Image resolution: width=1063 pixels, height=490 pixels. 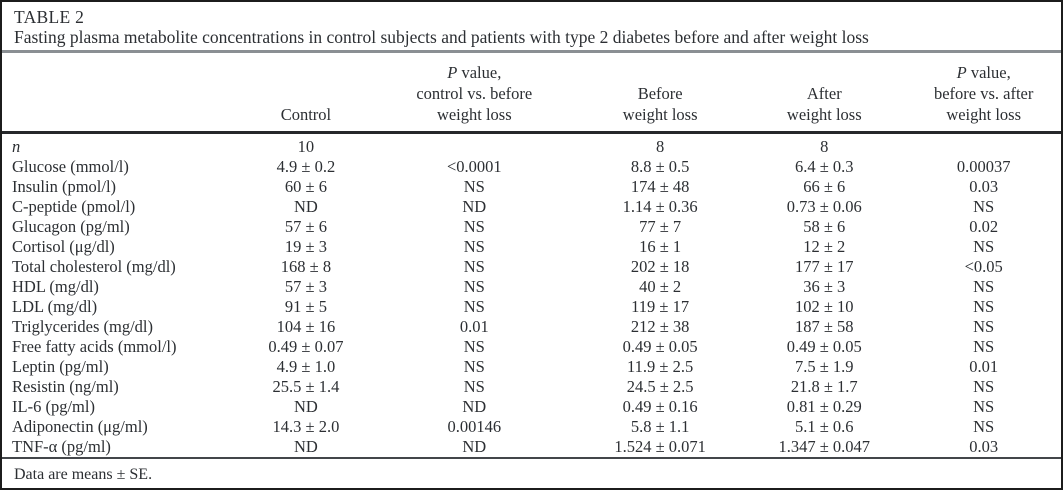 I want to click on cell-value: 57 ± 3, so click(x=305, y=286).